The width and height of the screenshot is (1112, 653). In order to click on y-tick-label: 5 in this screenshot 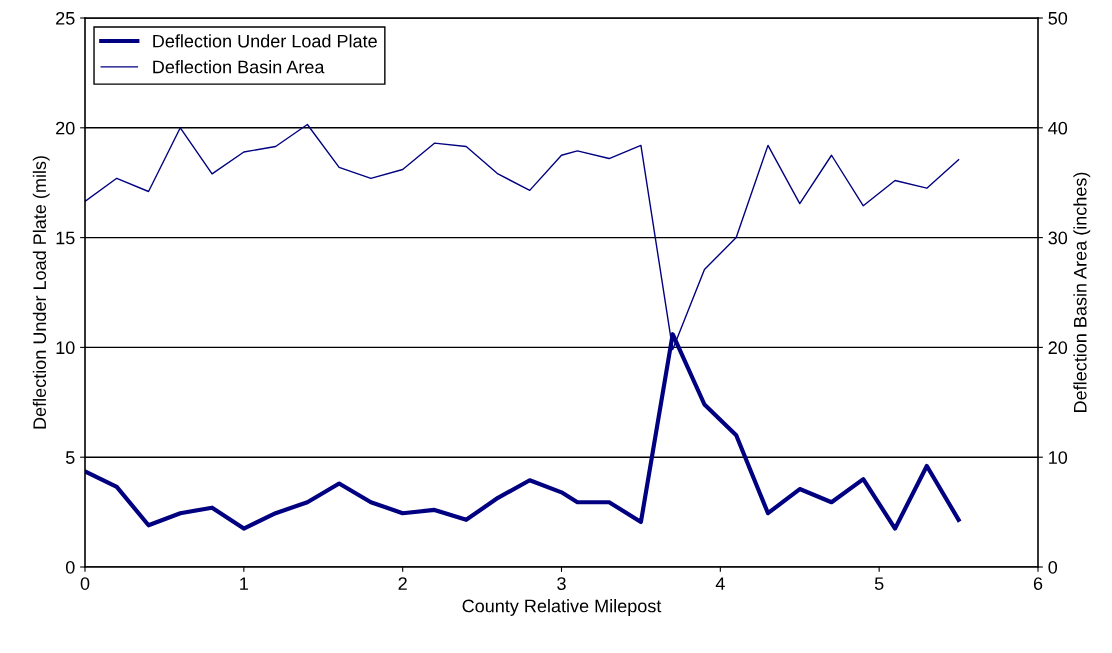, I will do `click(70, 457)`.